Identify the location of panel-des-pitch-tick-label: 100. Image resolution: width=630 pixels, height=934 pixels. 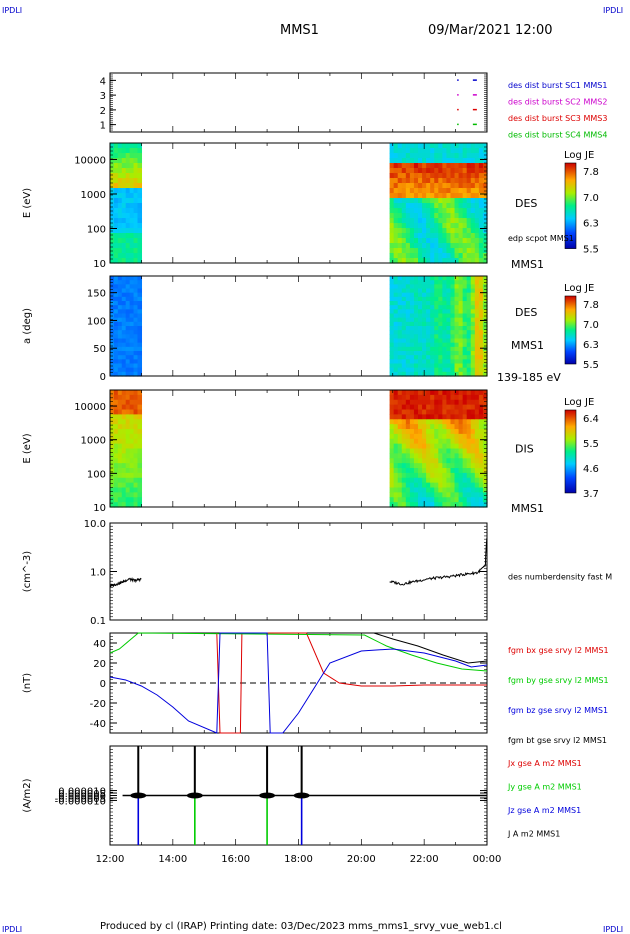
(96, 321).